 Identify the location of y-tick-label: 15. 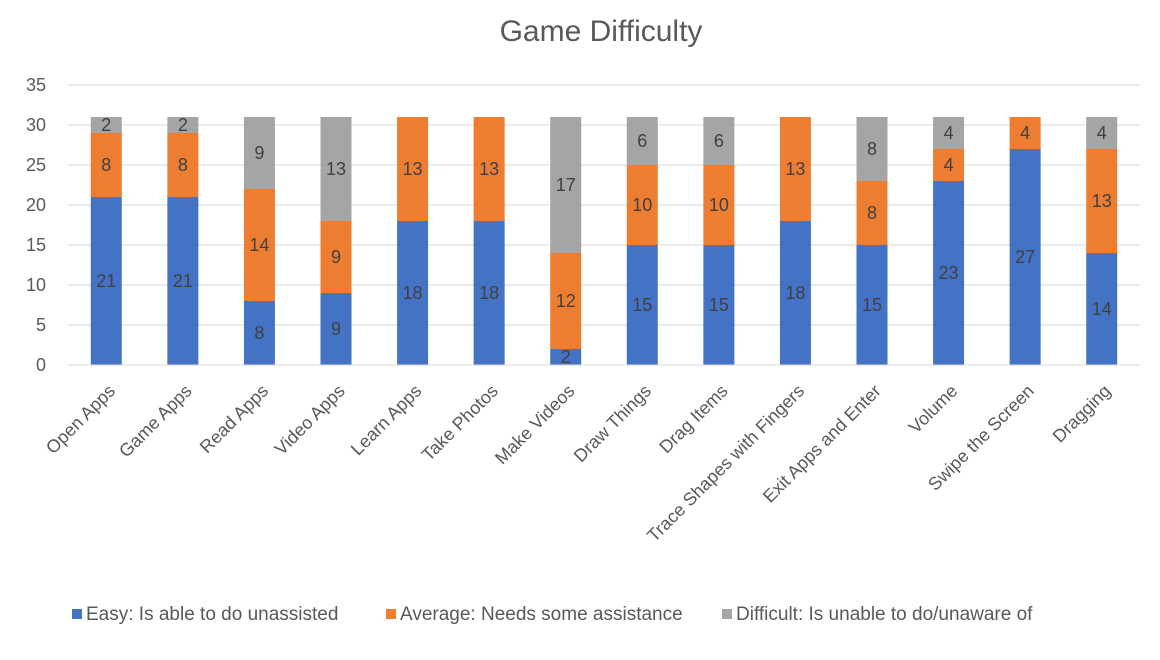
(36, 245).